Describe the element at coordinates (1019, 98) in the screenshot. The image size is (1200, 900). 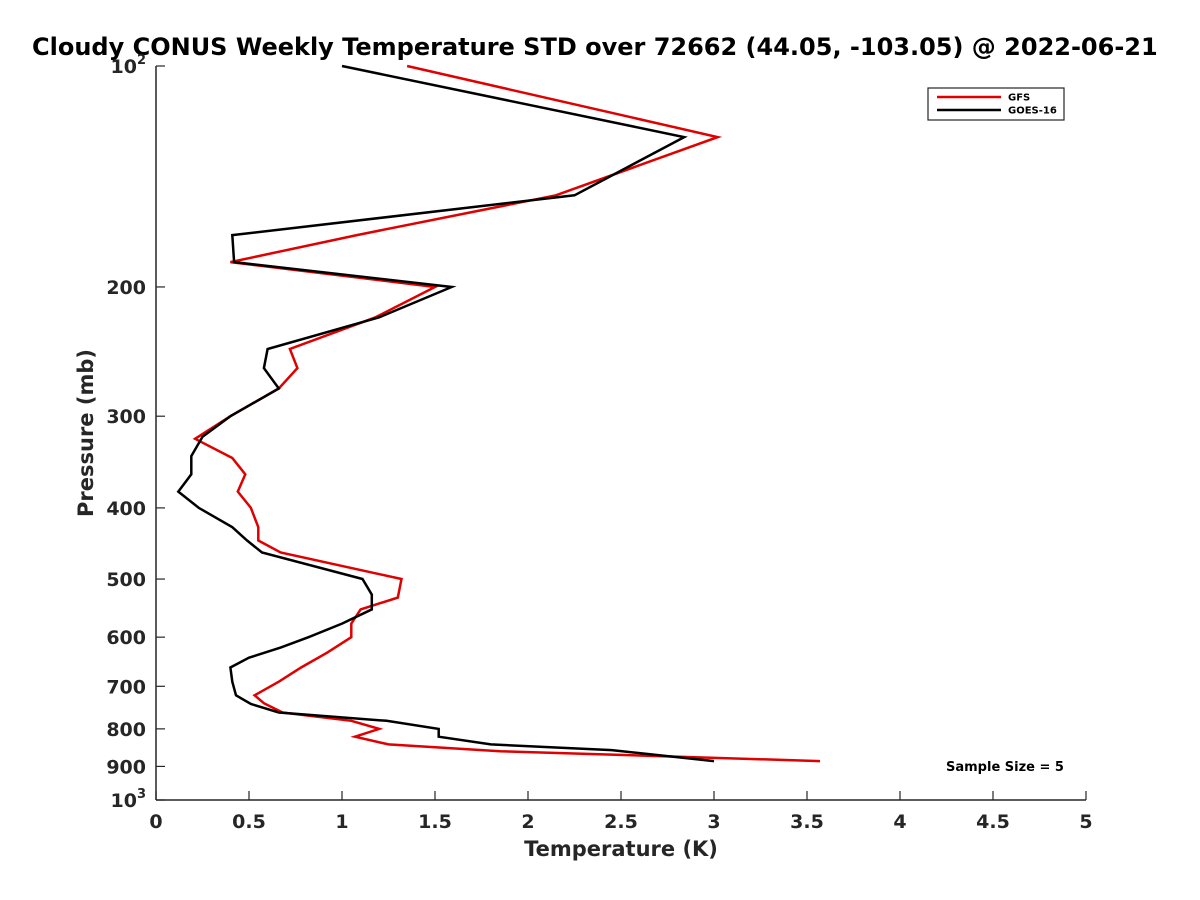
I see `legend-label-gfs: GFS` at that location.